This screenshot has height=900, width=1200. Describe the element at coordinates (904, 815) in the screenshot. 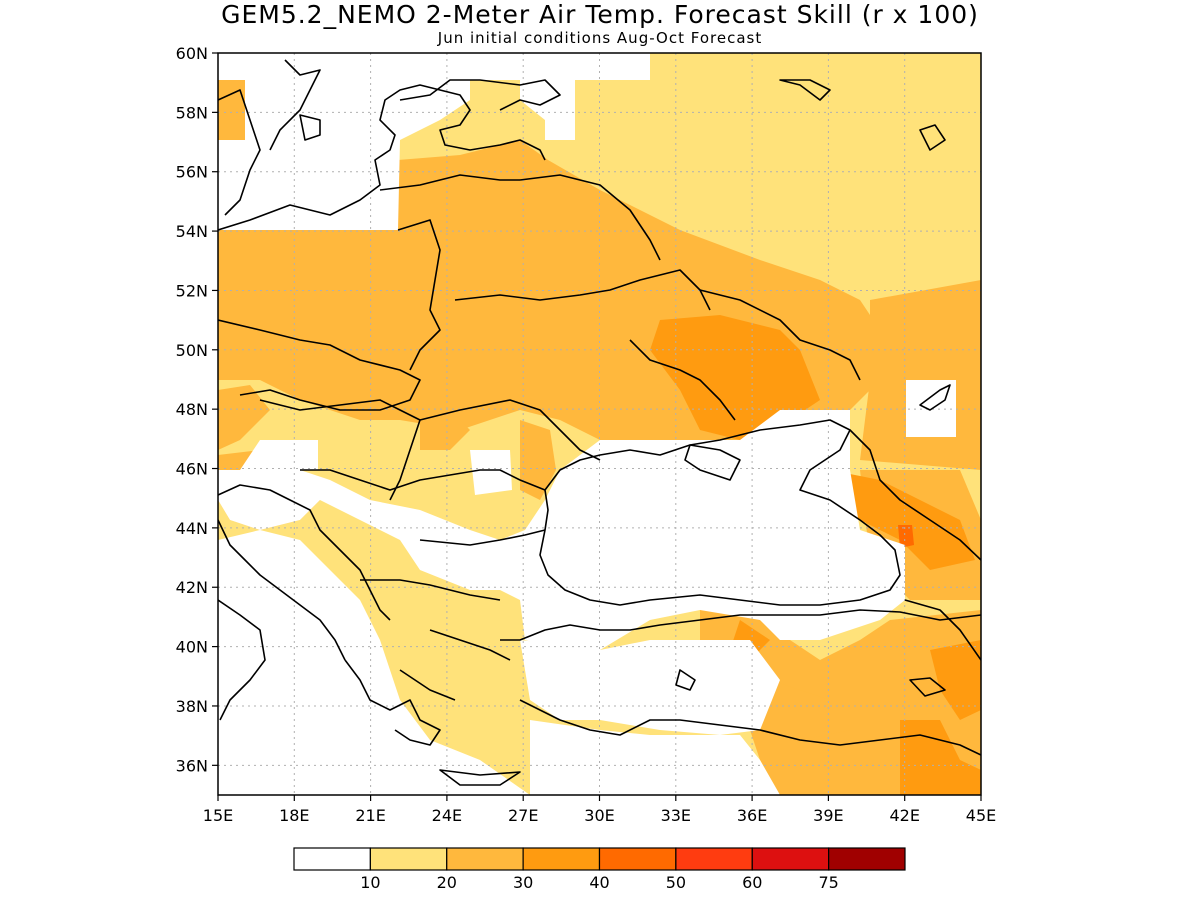

I see `x-tick-label: 42E` at that location.